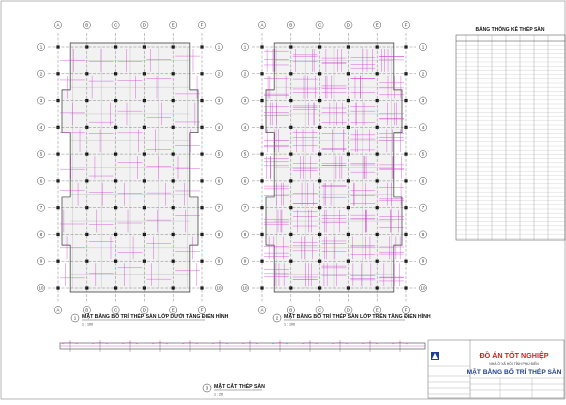  What do you see at coordinates (423, 261) in the screenshot?
I see `plan2-row-bubble-9: 9` at bounding box center [423, 261].